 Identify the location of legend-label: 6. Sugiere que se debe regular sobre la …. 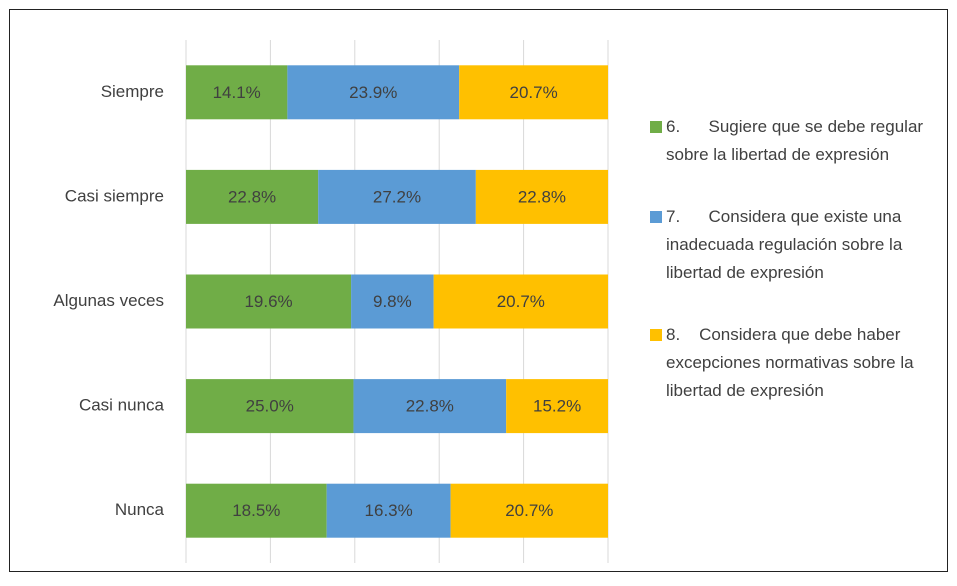
(797, 140).